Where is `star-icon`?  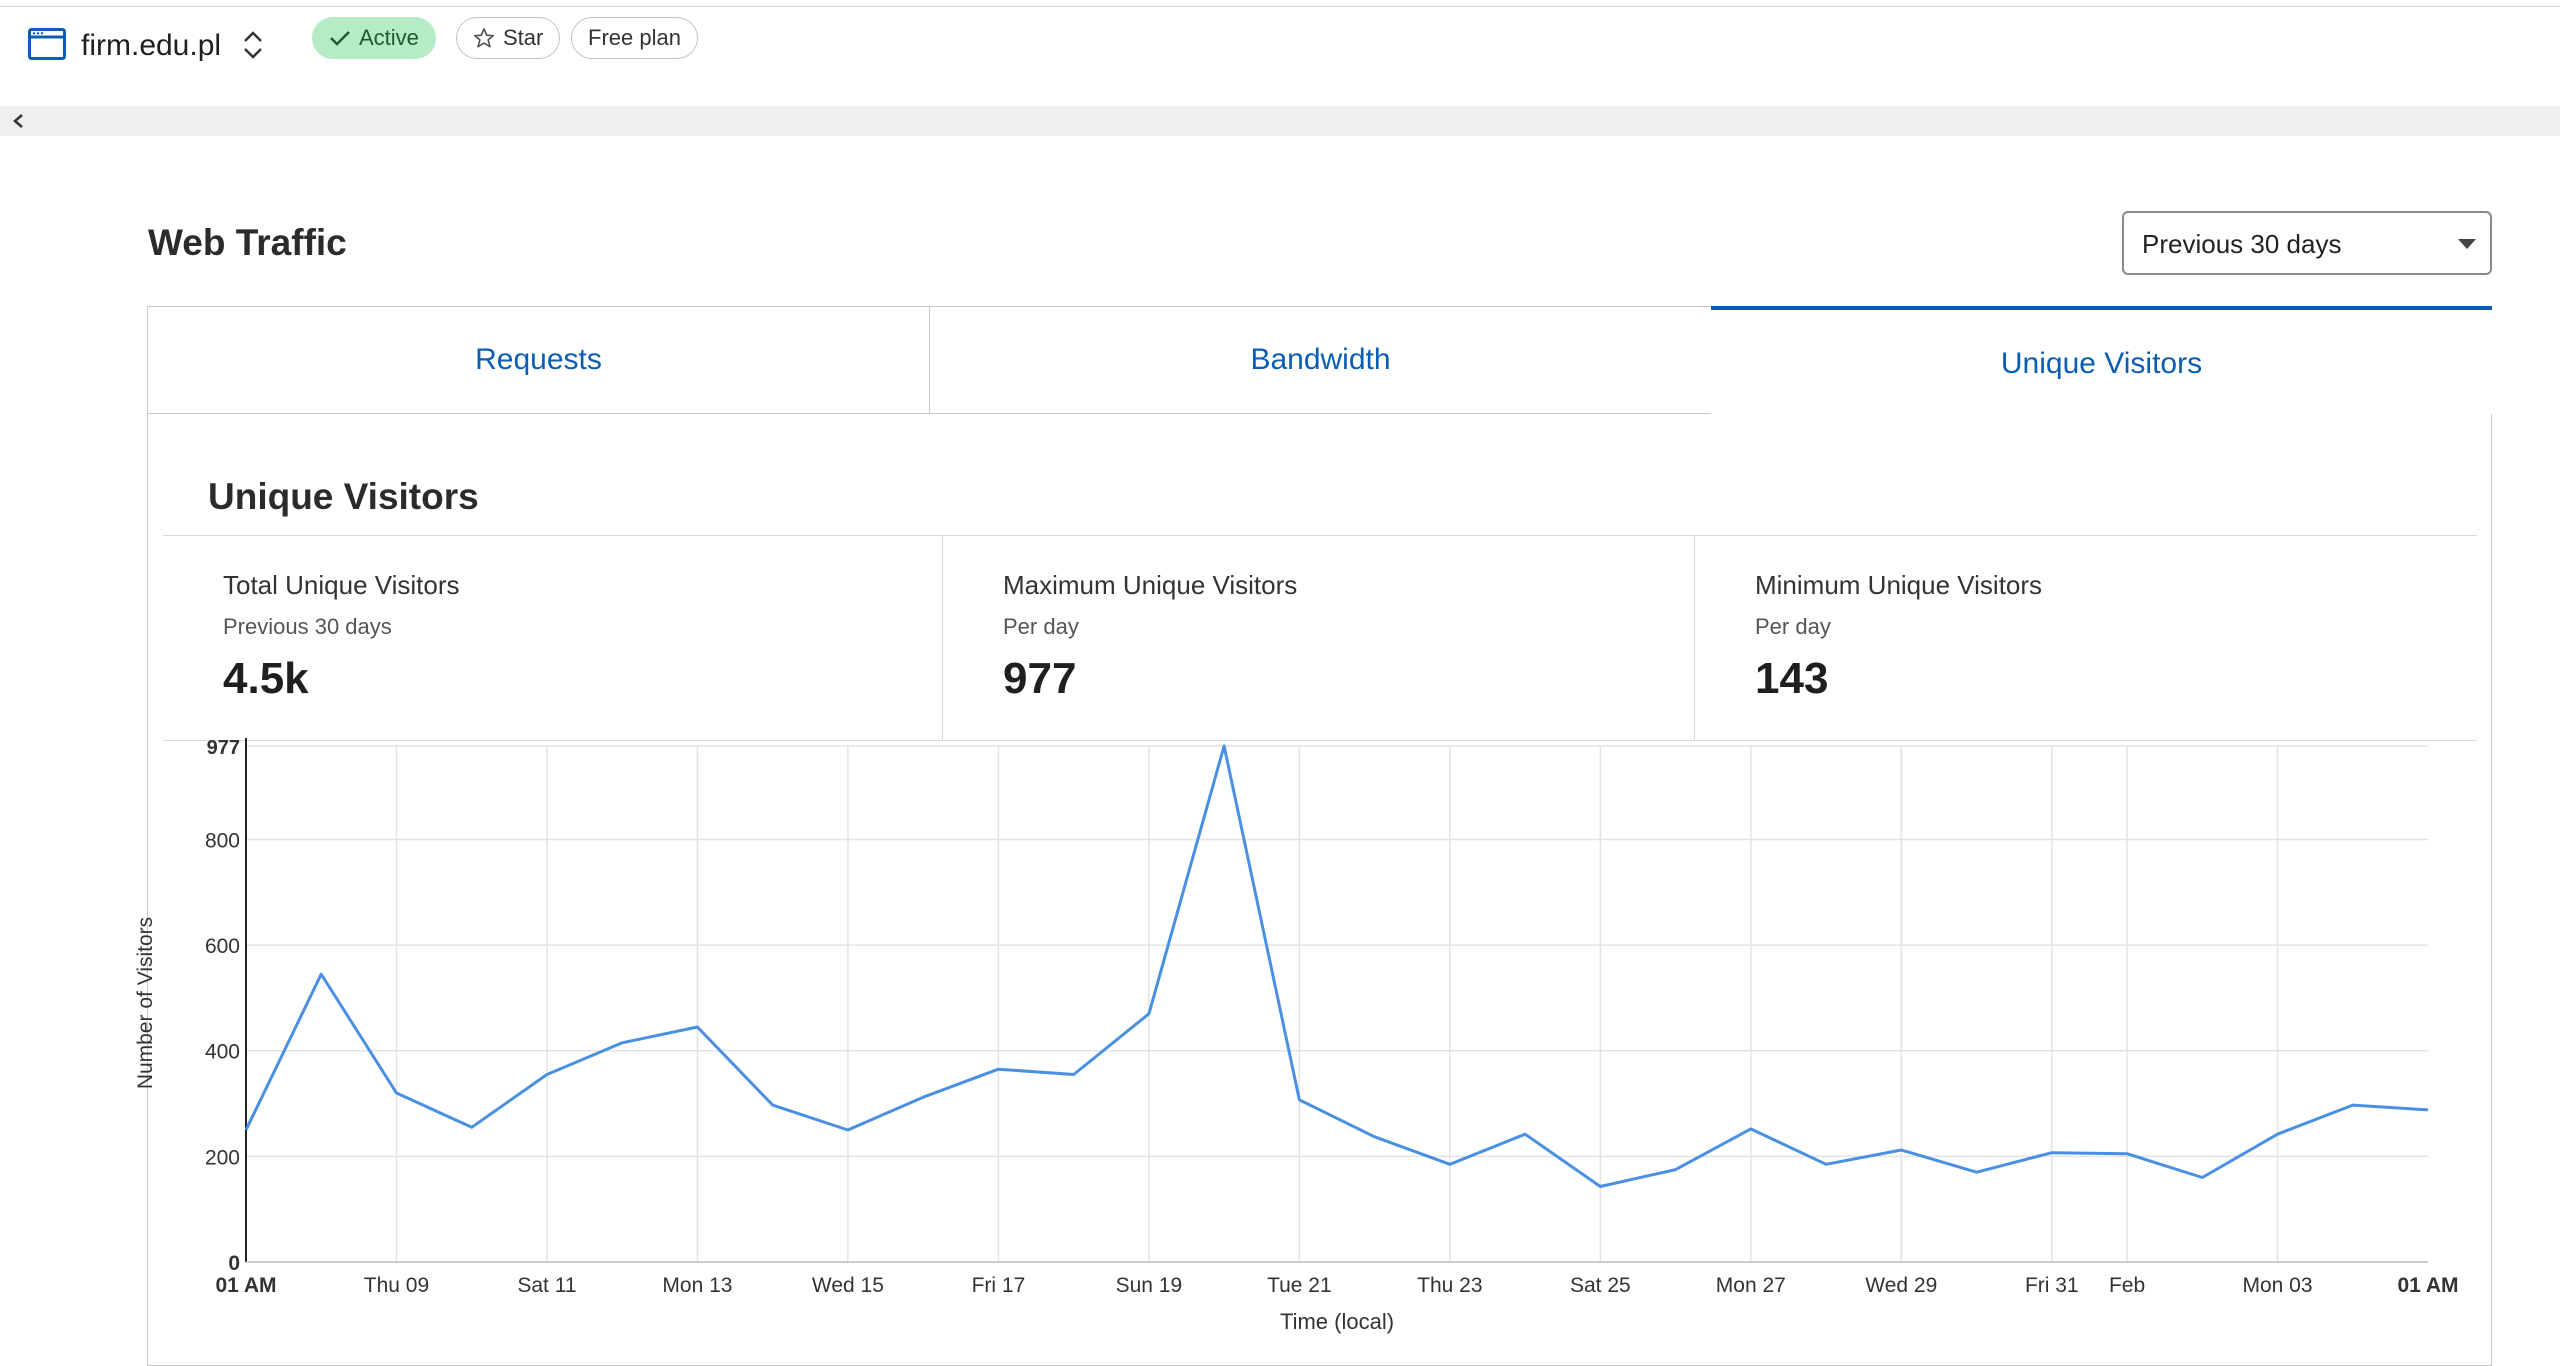 star-icon is located at coordinates (484, 38).